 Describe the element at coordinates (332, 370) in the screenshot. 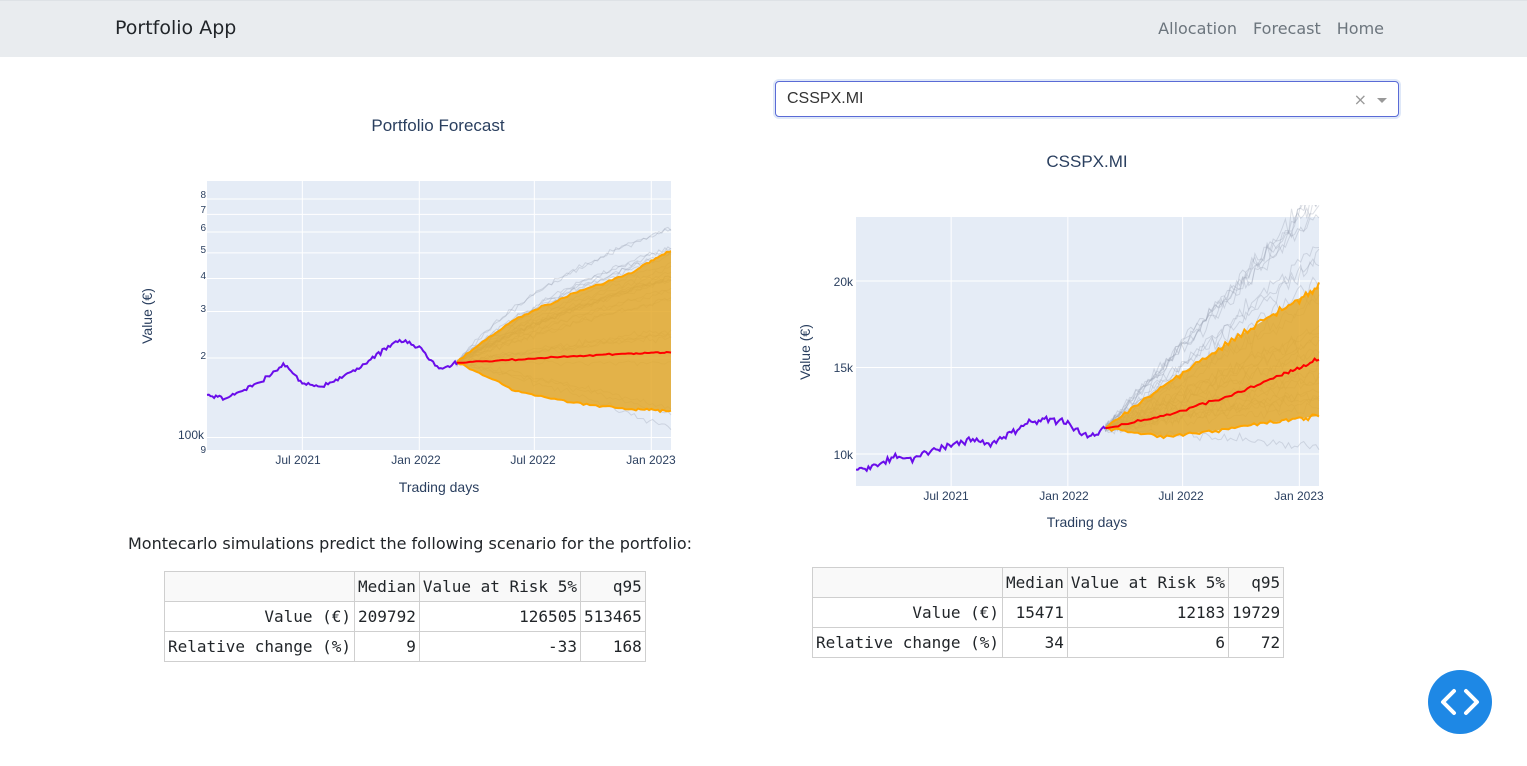

I see `left-history-line` at that location.